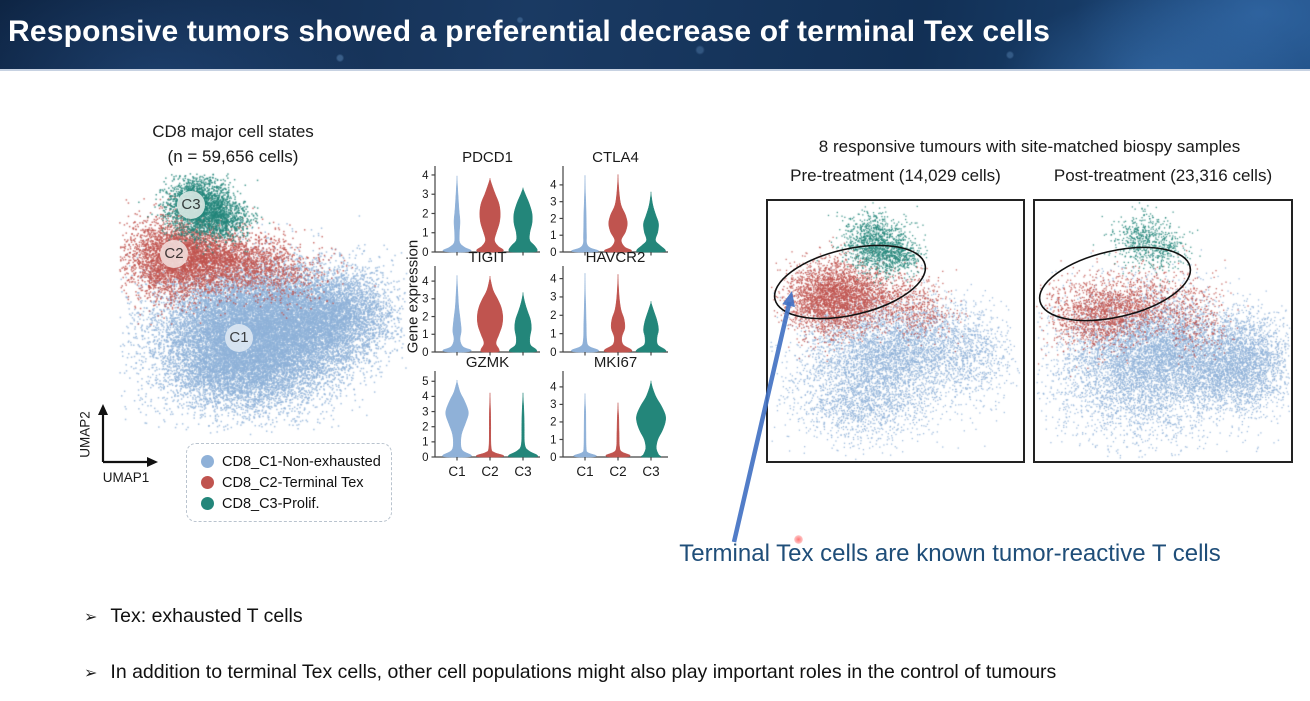  Describe the element at coordinates (584, 471) in the screenshot. I see `violin-category-label: C1` at that location.